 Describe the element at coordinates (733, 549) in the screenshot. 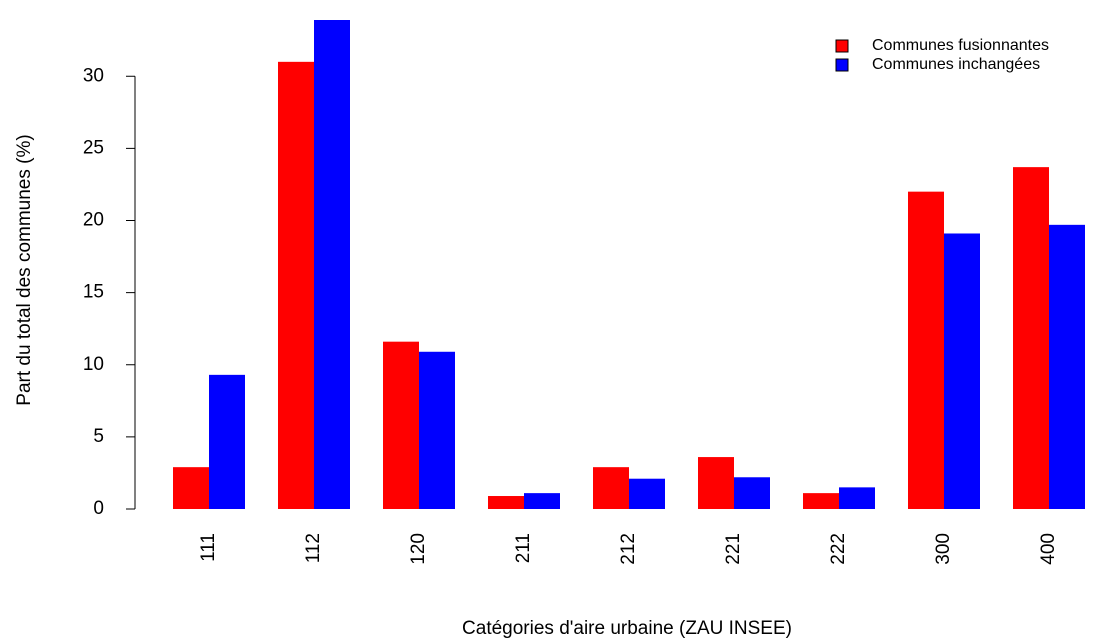

I see `x-tick-label: 221` at that location.